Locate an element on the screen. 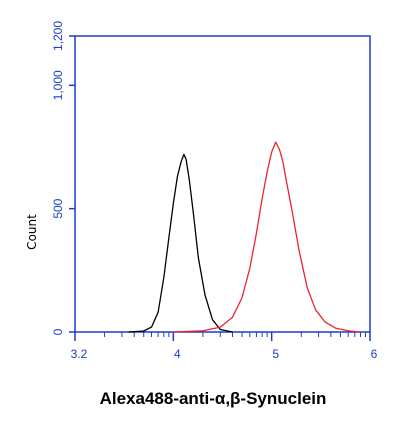  x-tick-label: 4 is located at coordinates (177, 354).